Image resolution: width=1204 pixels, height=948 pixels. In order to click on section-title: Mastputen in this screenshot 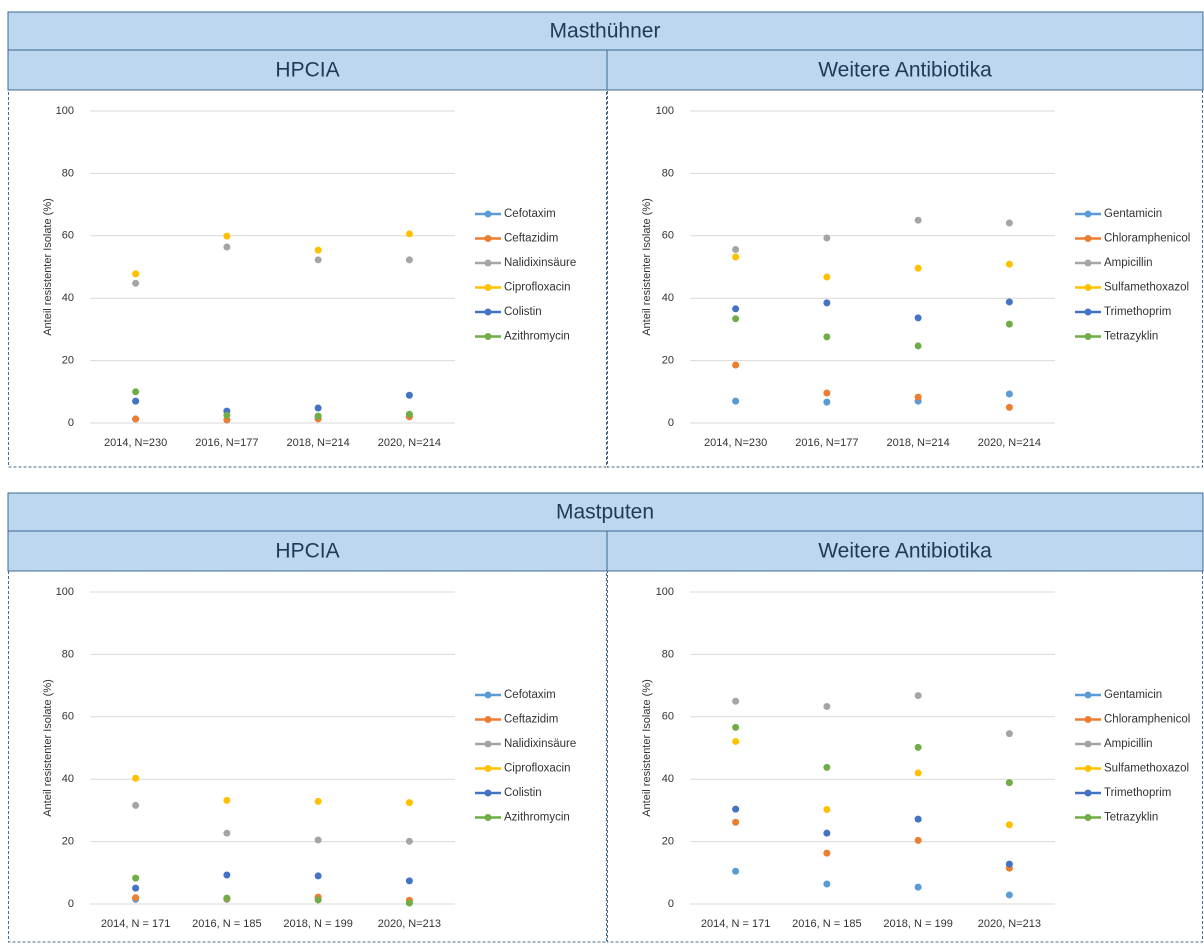, I will do `click(605, 512)`.